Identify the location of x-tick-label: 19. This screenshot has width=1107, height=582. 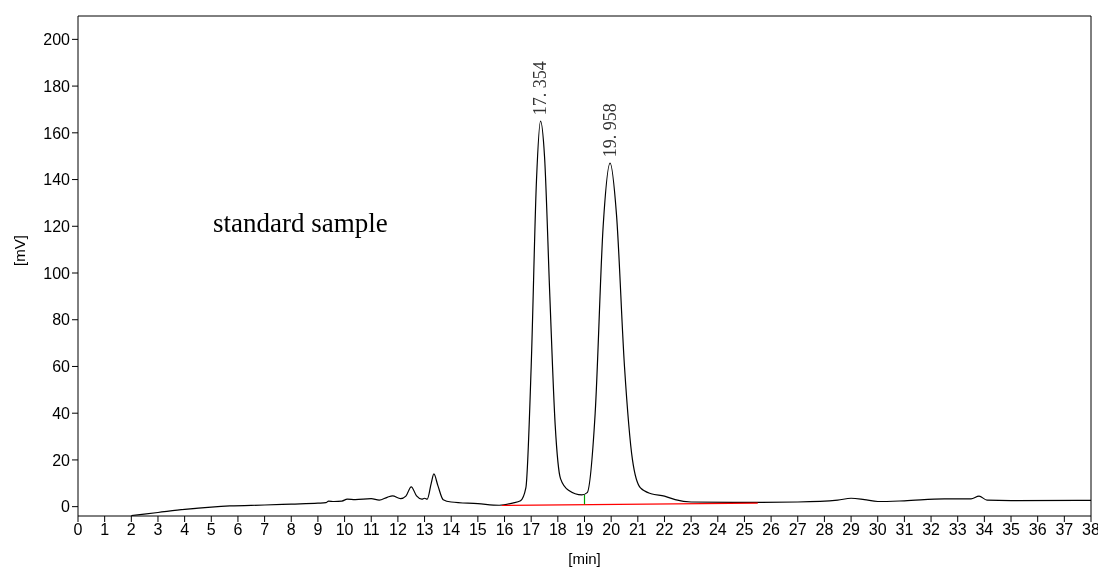
(584, 530).